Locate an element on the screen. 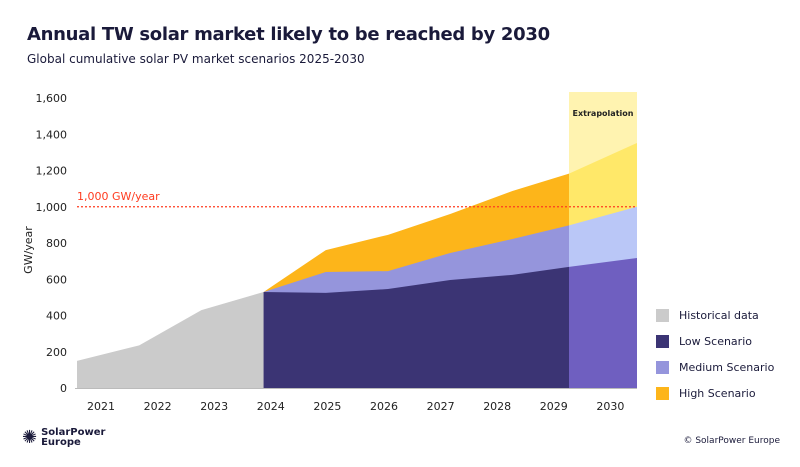 The width and height of the screenshot is (800, 467). y-tick-label: 0 is located at coordinates (63, 388).